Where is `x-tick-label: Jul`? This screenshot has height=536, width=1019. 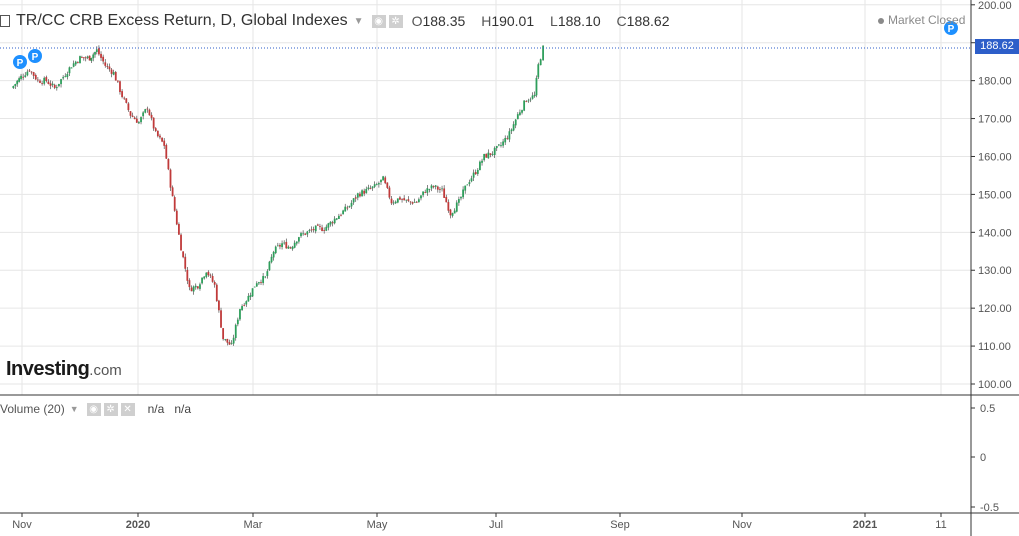 x-tick-label: Jul is located at coordinates (496, 525).